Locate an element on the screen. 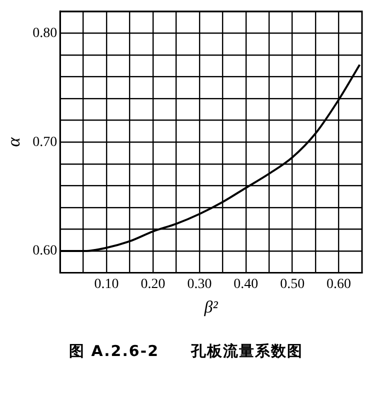 The height and width of the screenshot is (407, 372). x-tick-label: 0.30 is located at coordinates (199, 284).